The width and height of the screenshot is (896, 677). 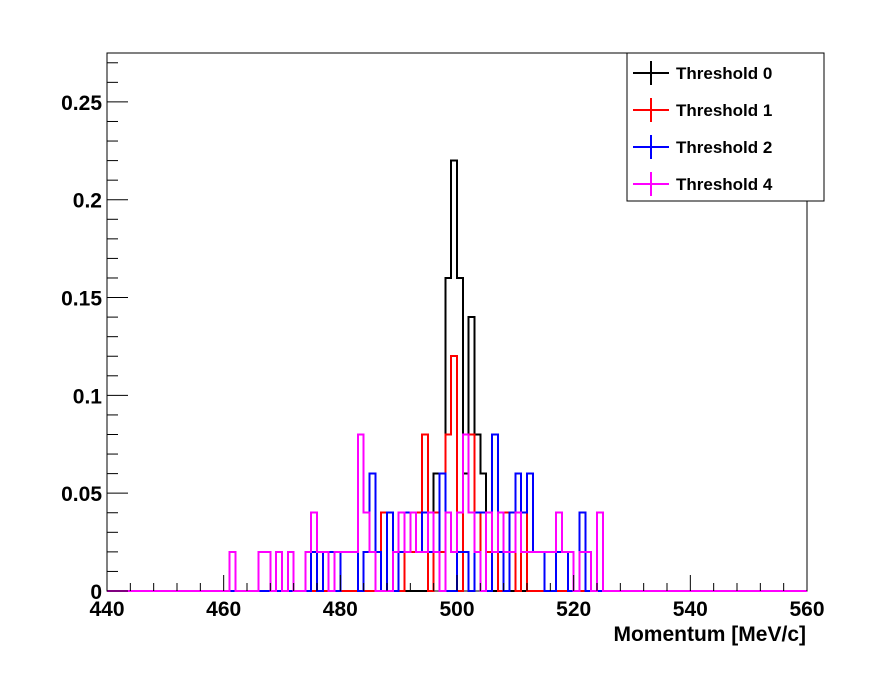 I want to click on x-tick-label: 540, so click(x=690, y=609).